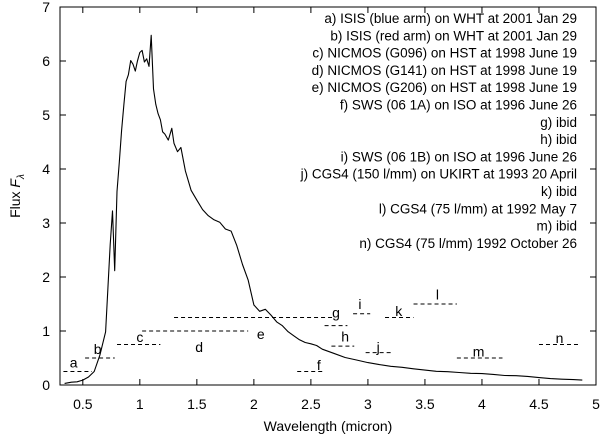  I want to click on legend-entry: e) NICMOS (G206) on HST at 1998 June 19, so click(444, 87).